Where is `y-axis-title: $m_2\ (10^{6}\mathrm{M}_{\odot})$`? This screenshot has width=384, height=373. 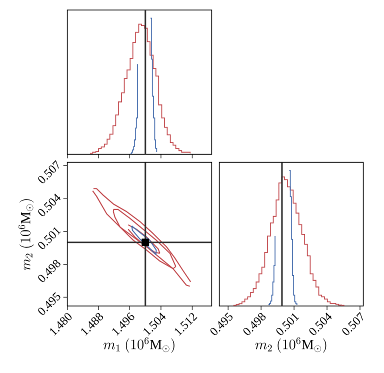
y-axis-title: $m_2\ (10^{6}\mathrm{M}_{\odot})$ is located at coordinates (26, 234).